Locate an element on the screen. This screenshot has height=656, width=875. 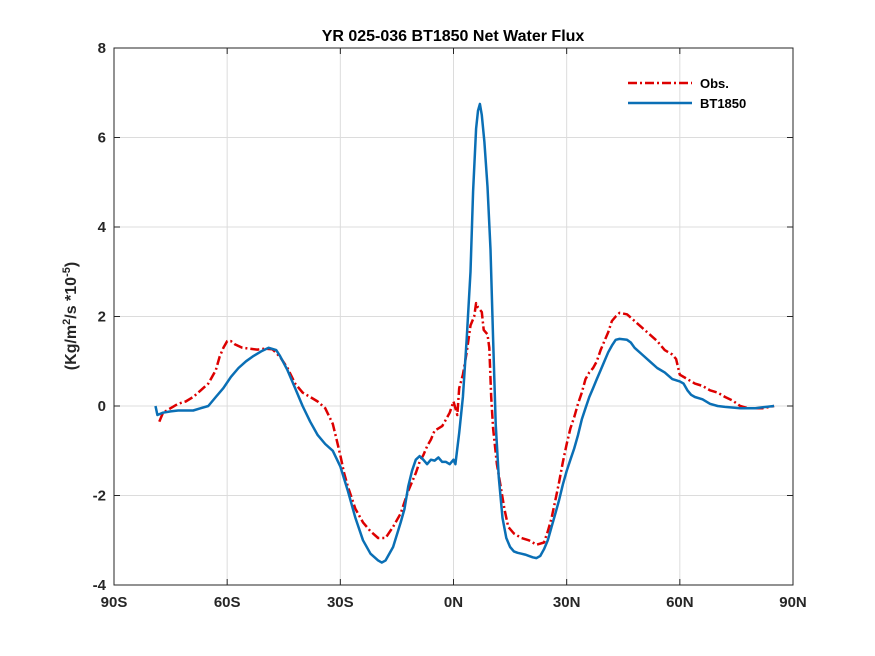
x-tick-label: 30S is located at coordinates (340, 602).